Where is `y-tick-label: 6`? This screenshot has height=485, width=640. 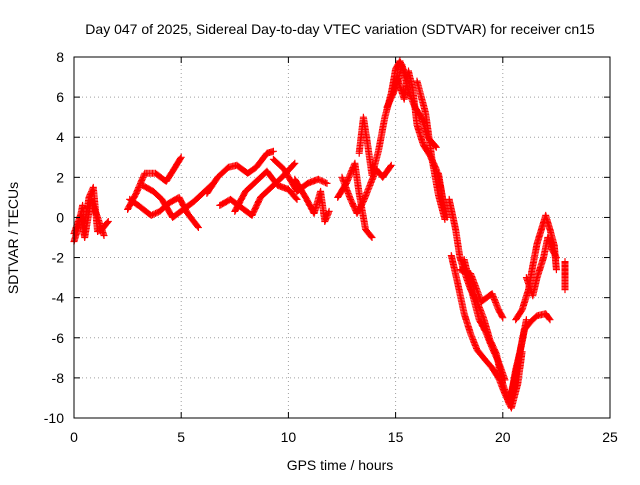 y-tick-label: 6 is located at coordinates (60, 97).